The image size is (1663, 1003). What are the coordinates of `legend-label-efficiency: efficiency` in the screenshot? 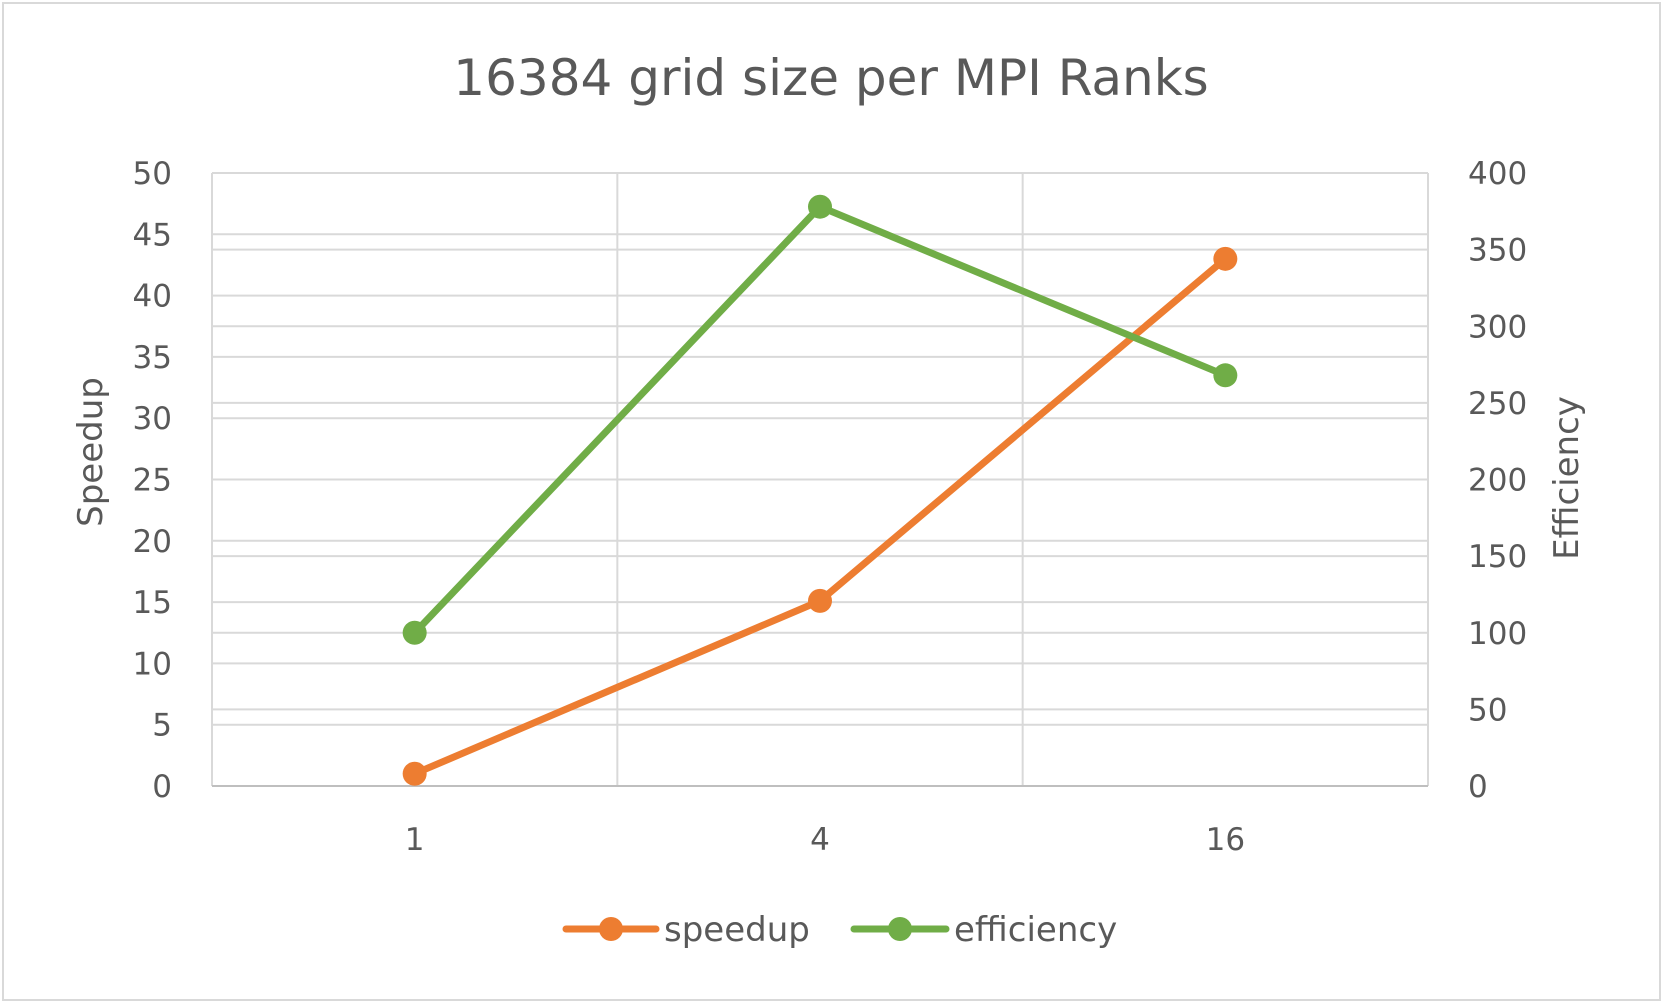 It's located at (1035, 930).